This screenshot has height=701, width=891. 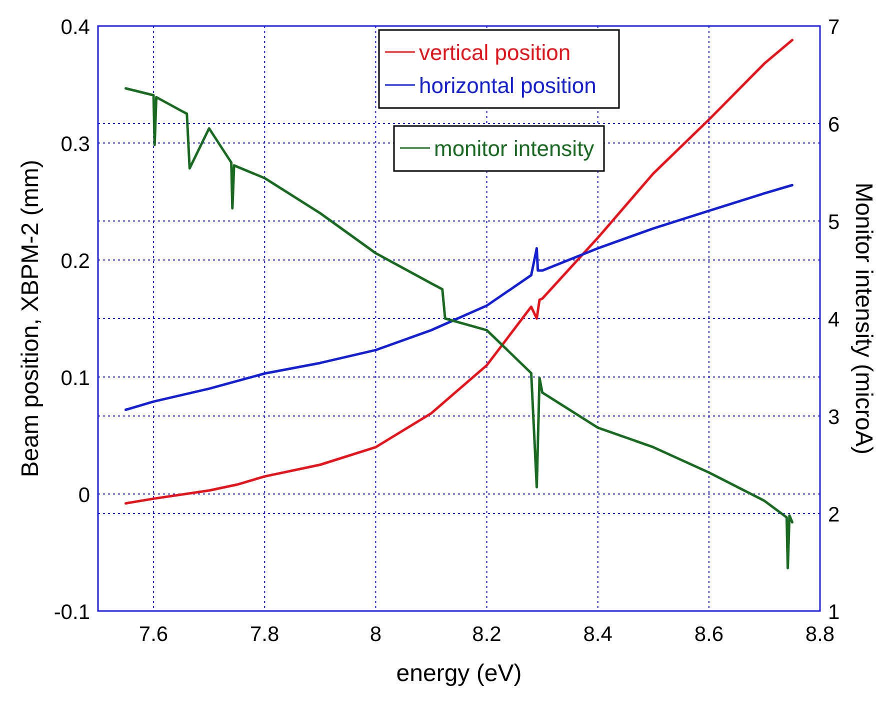 What do you see at coordinates (834, 222) in the screenshot?
I see `y2-tick-label: 5` at bounding box center [834, 222].